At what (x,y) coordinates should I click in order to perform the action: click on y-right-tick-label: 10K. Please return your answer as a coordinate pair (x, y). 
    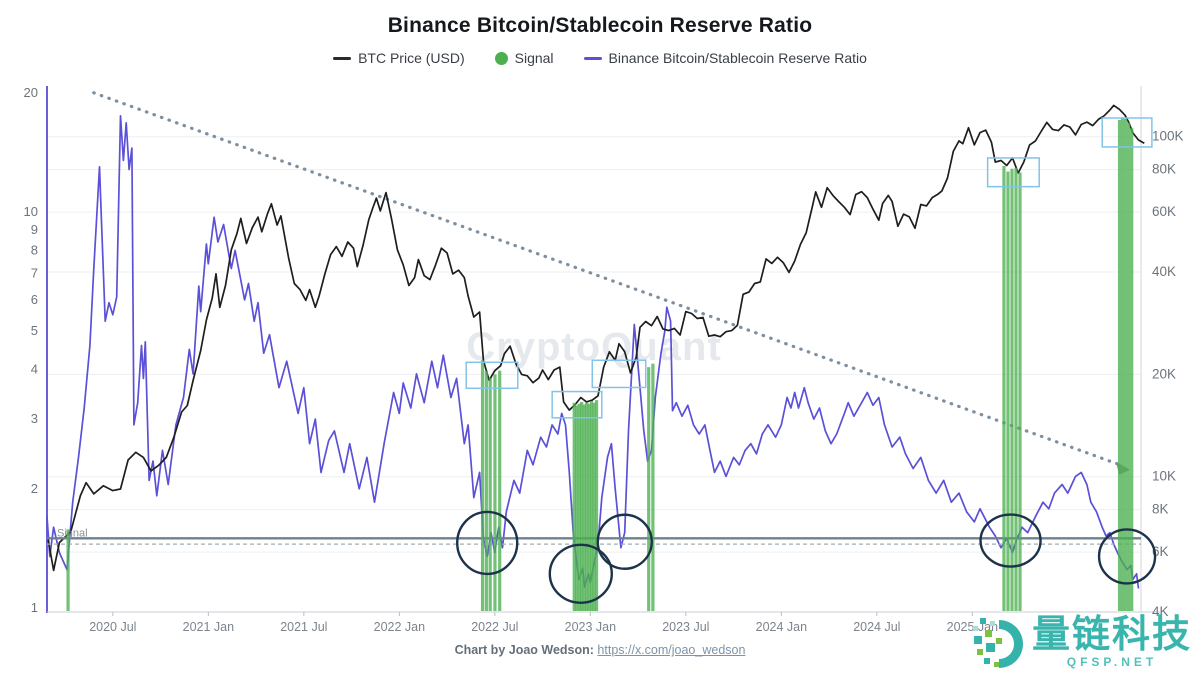
    Looking at the image, I should click on (1164, 476).